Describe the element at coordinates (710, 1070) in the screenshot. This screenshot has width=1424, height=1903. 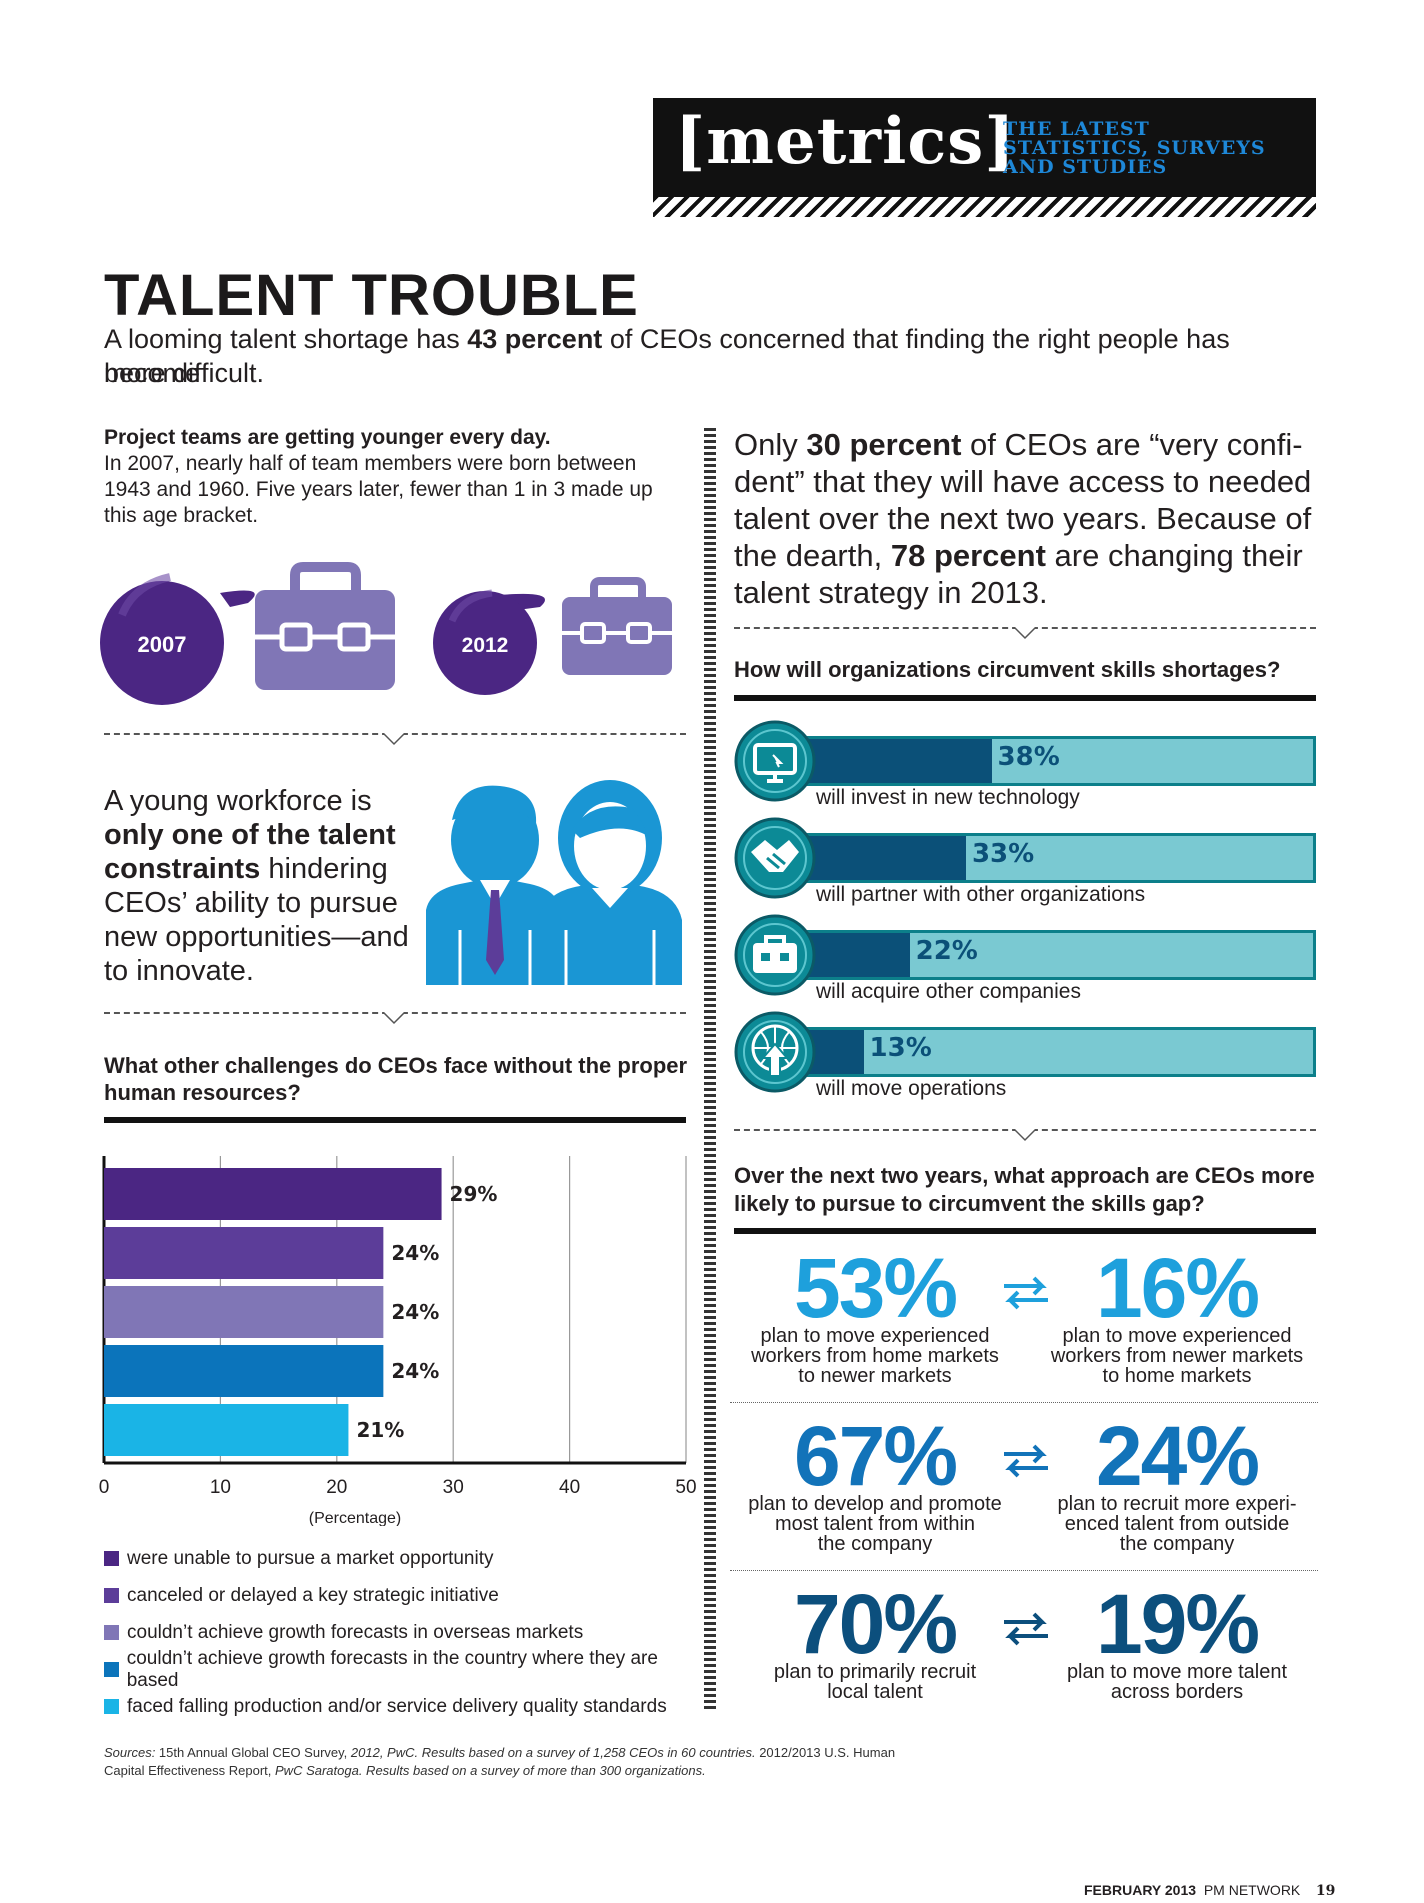
I see `column-divider` at that location.